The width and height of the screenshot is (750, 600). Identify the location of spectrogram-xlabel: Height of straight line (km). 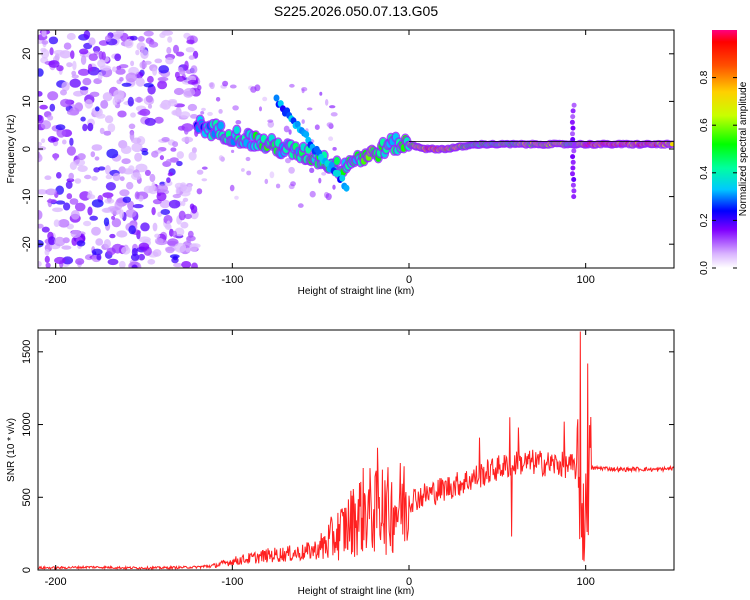
(356, 291).